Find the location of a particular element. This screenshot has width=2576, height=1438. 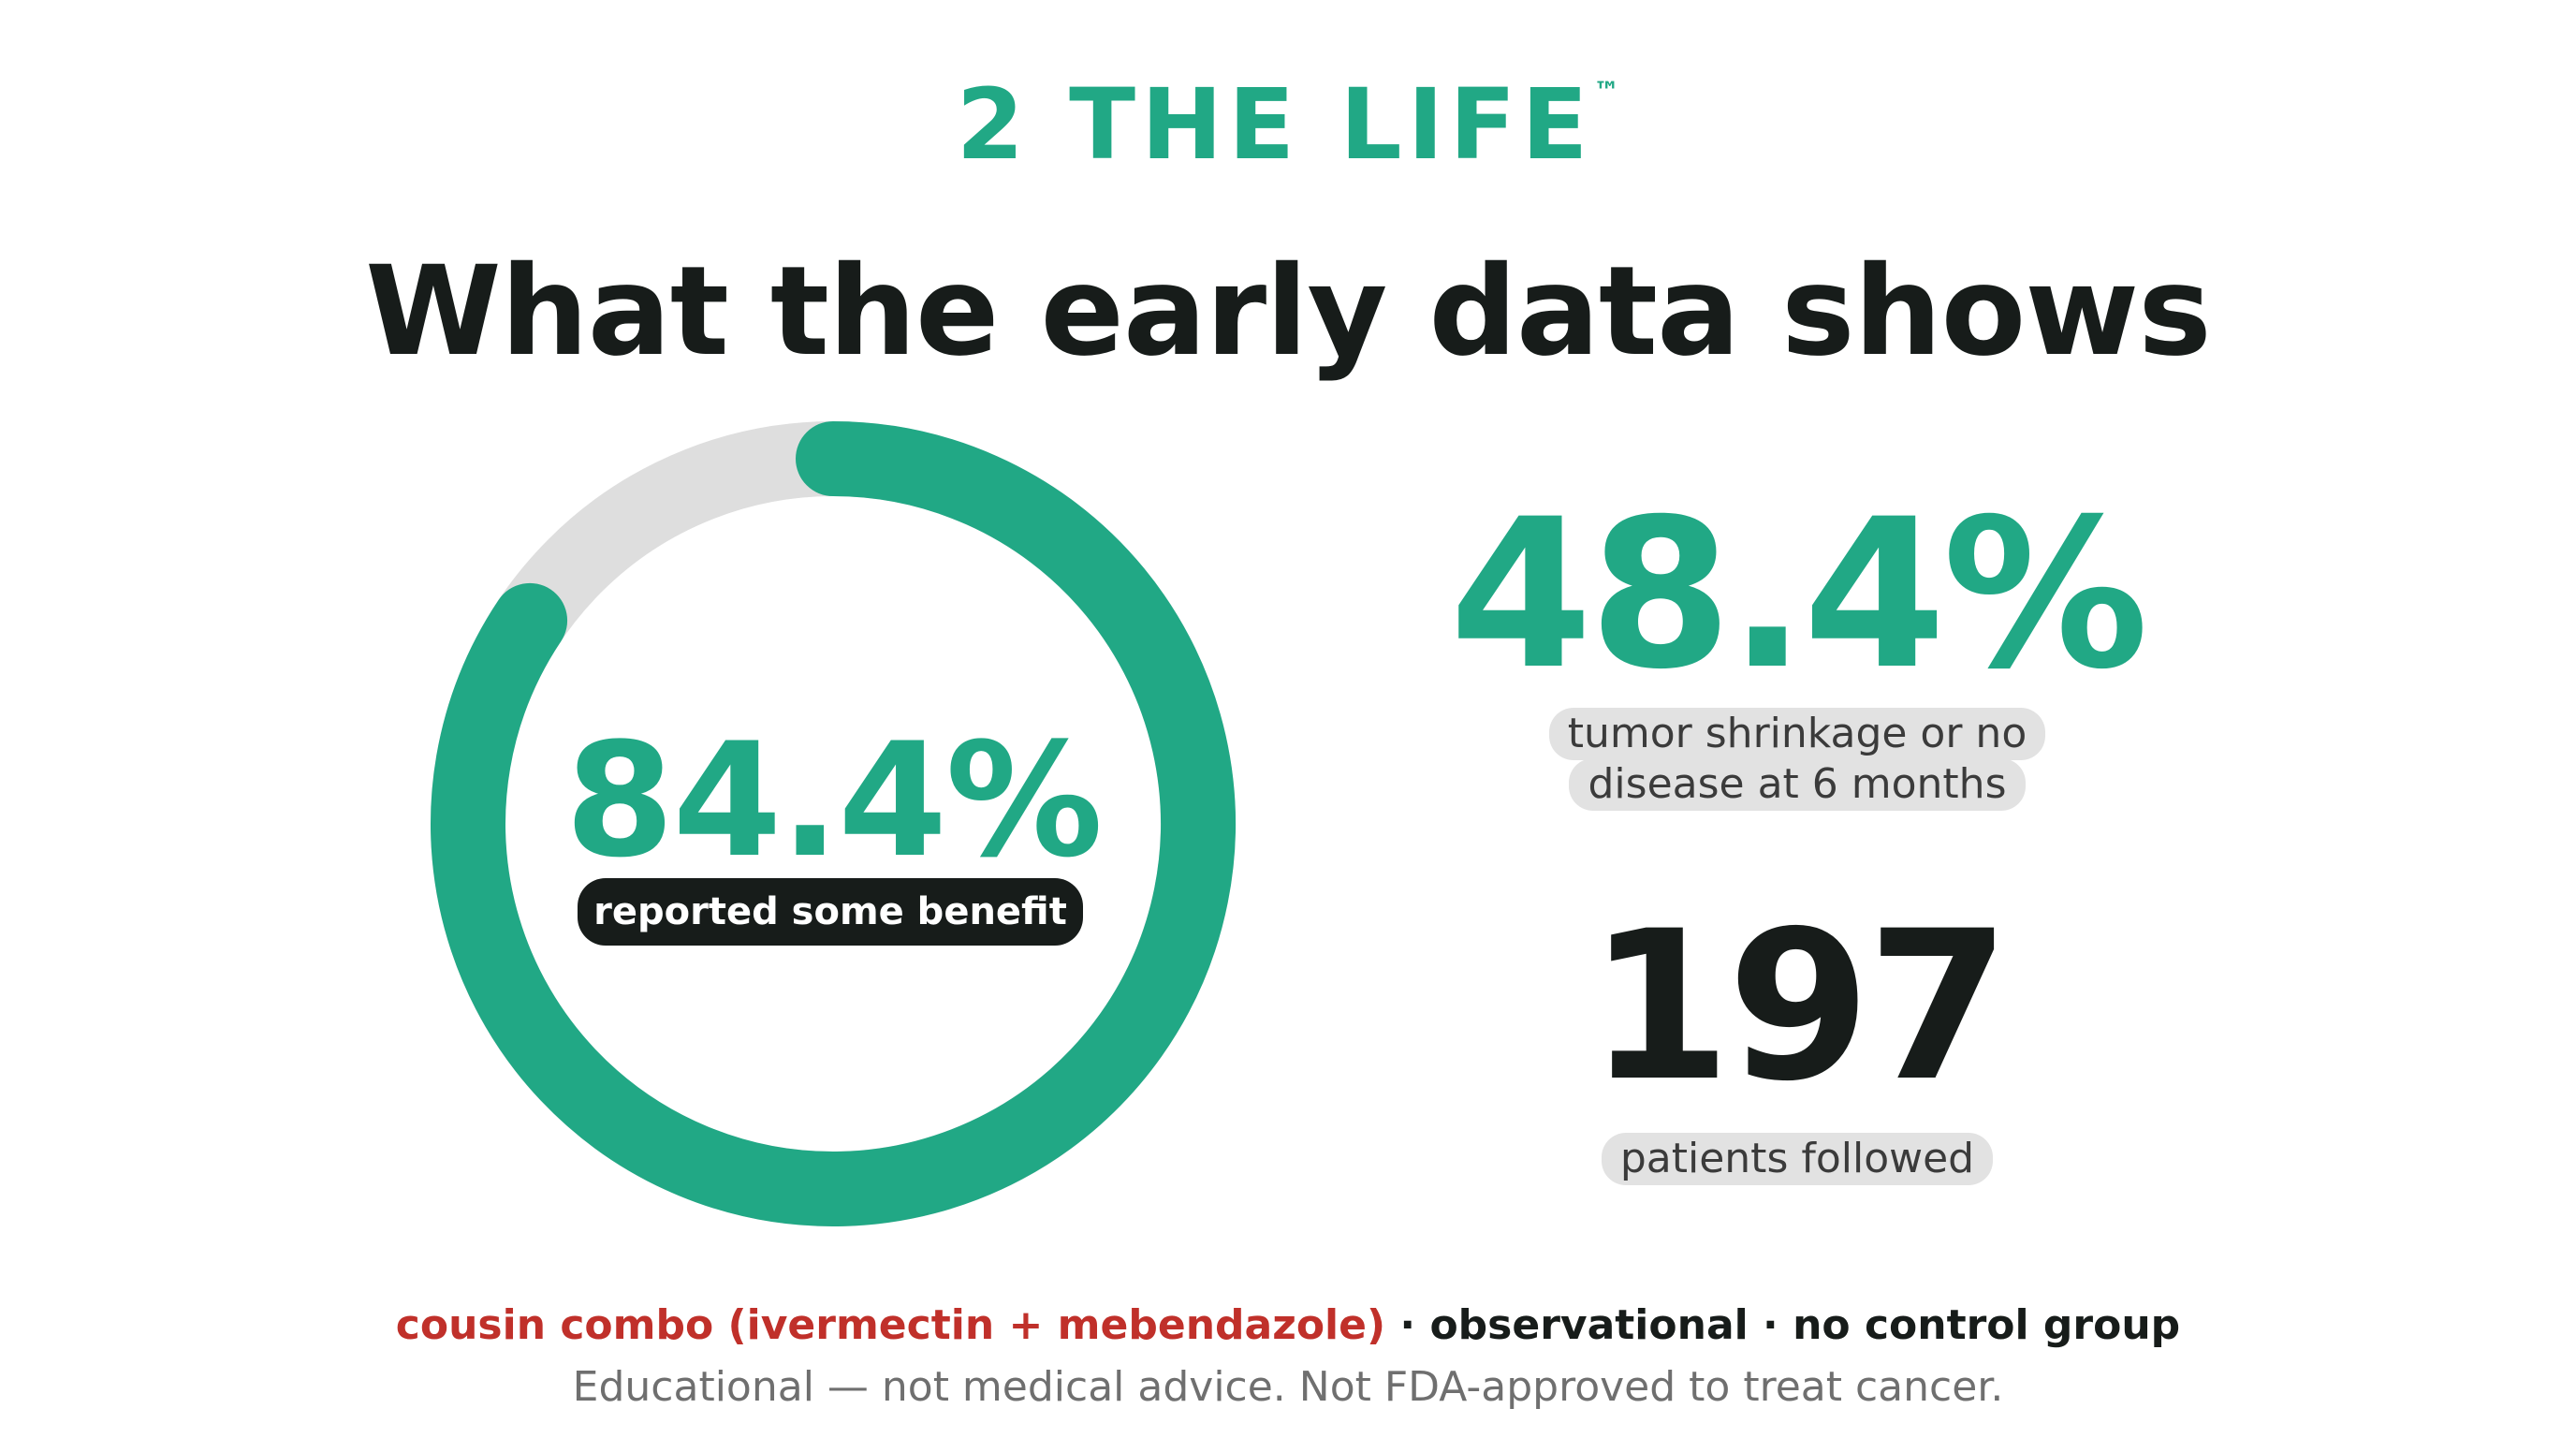

trademark-symbol: ™ is located at coordinates (1606, 91).